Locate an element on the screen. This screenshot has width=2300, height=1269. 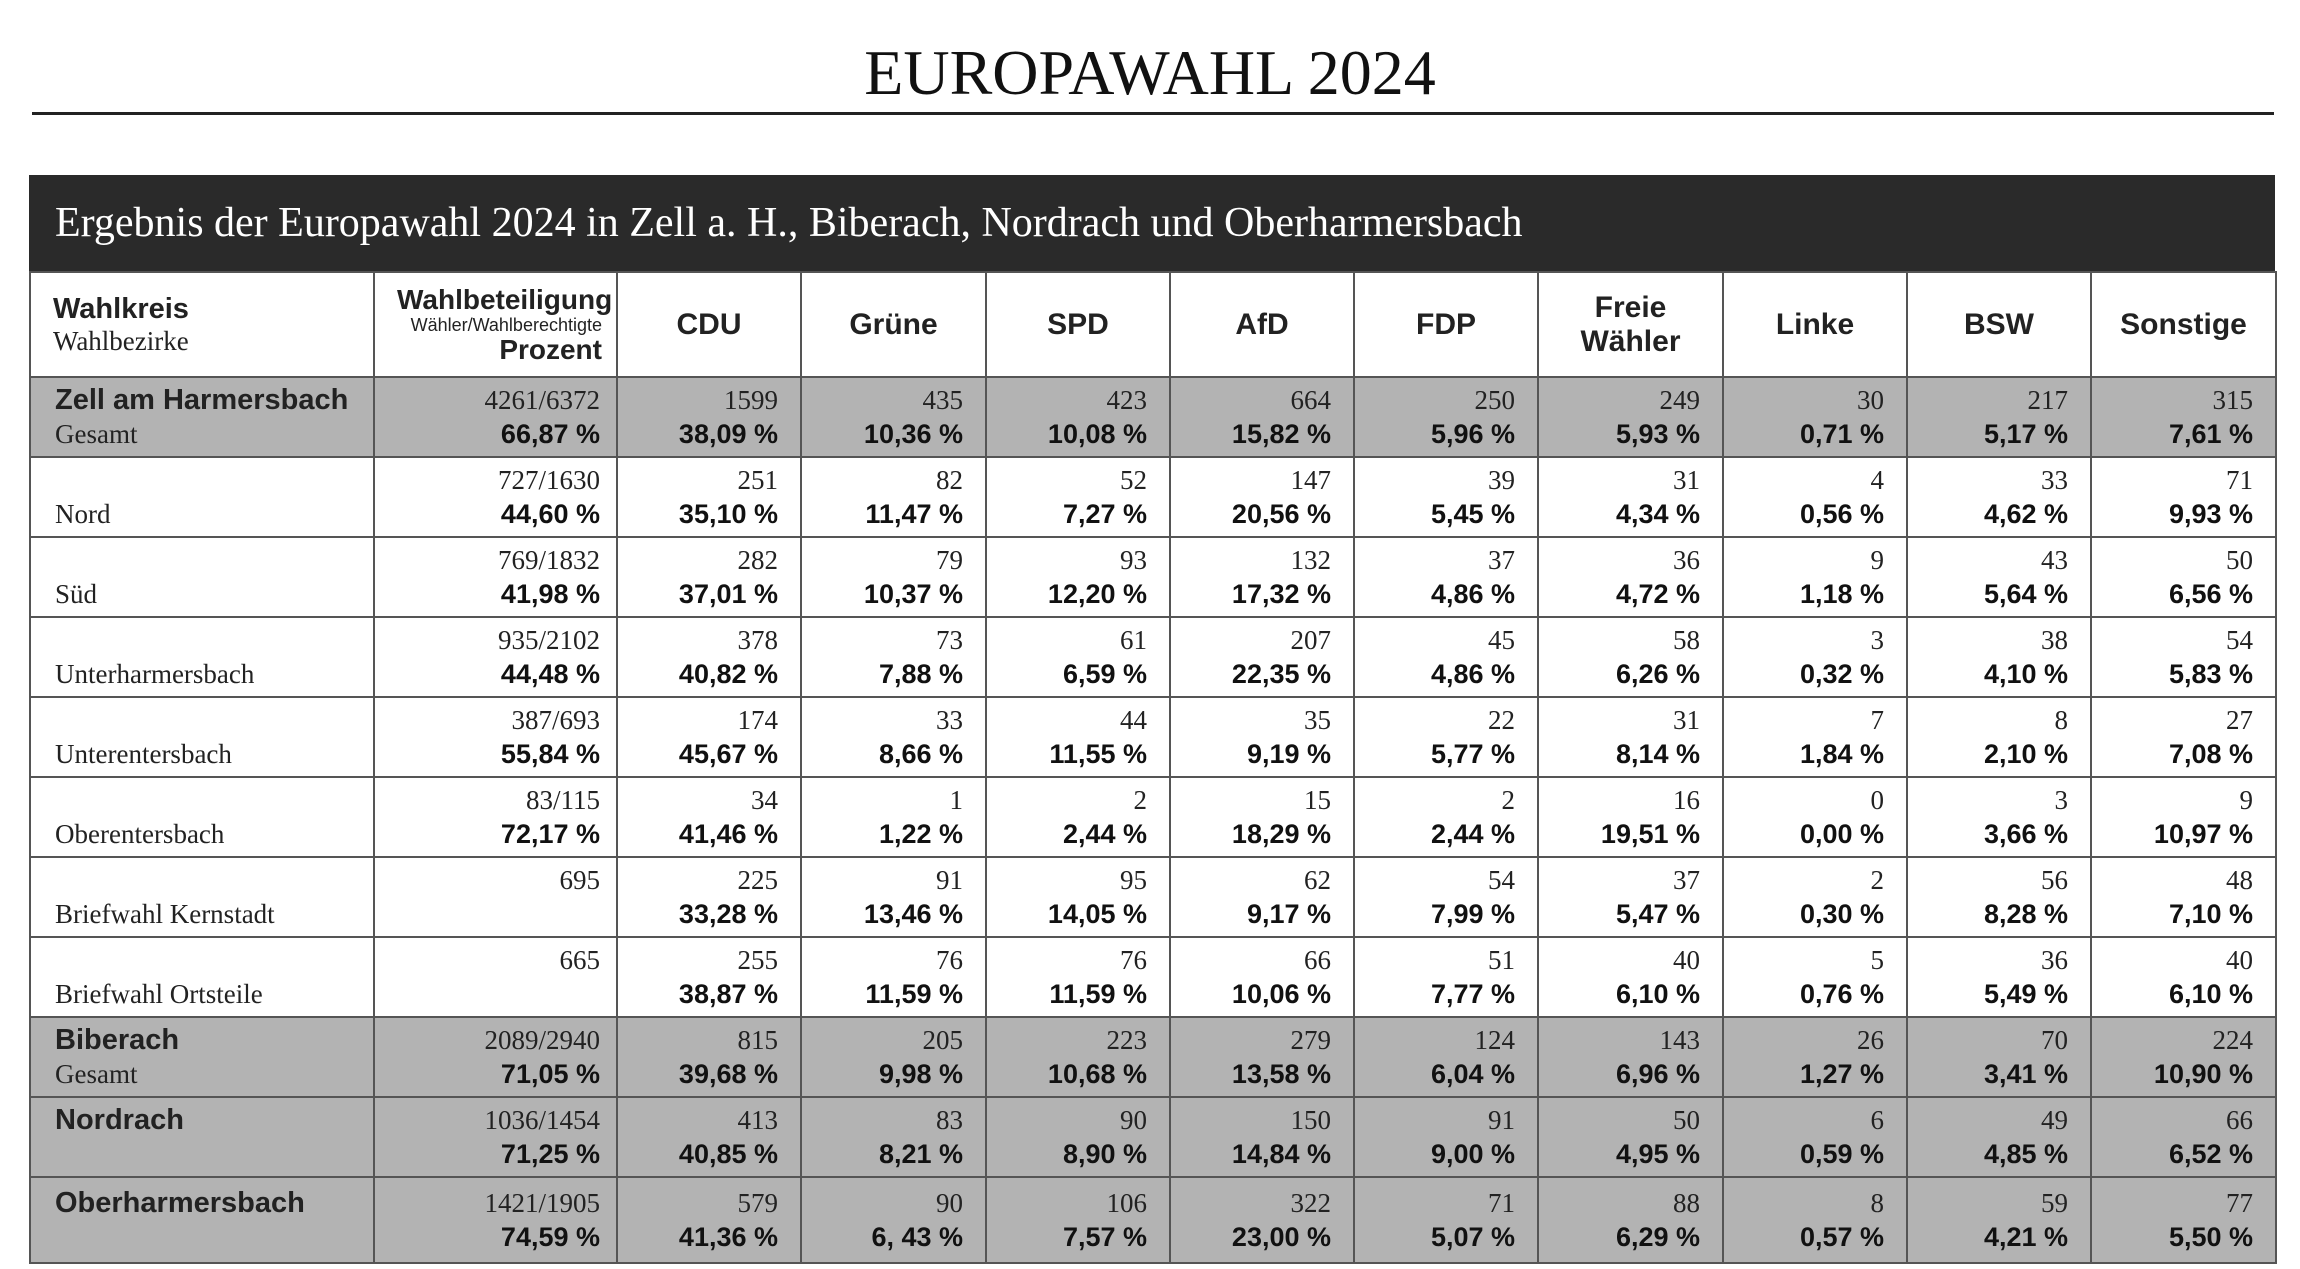
district-cell: Oberentersbach is located at coordinates (202, 817).